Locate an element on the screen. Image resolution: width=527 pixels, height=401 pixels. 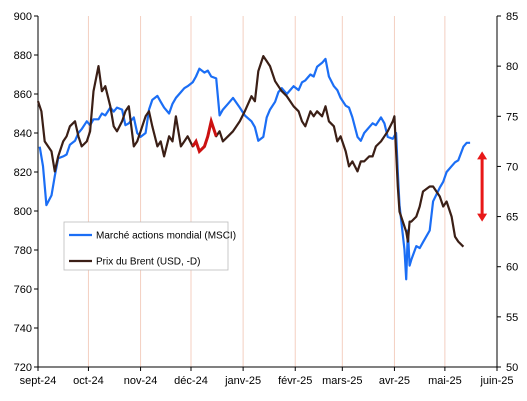
right-y-tick-label: 75 is located at coordinates (512, 117).